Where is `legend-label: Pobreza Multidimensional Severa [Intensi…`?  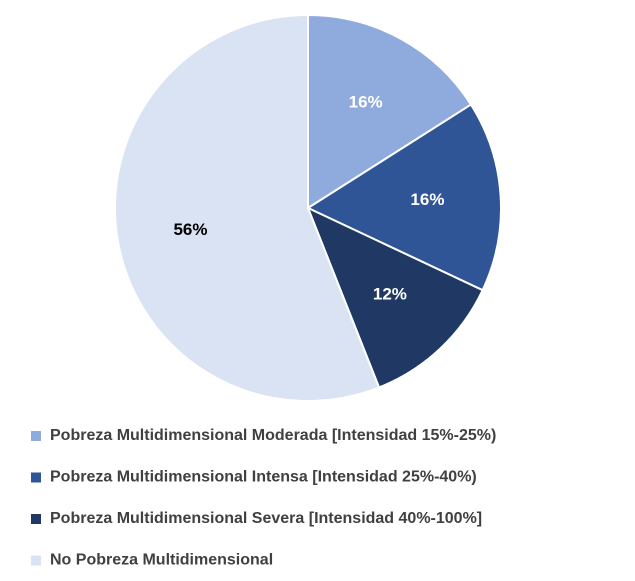
legend-label: Pobreza Multidimensional Severa [Intensi… is located at coordinates (266, 518).